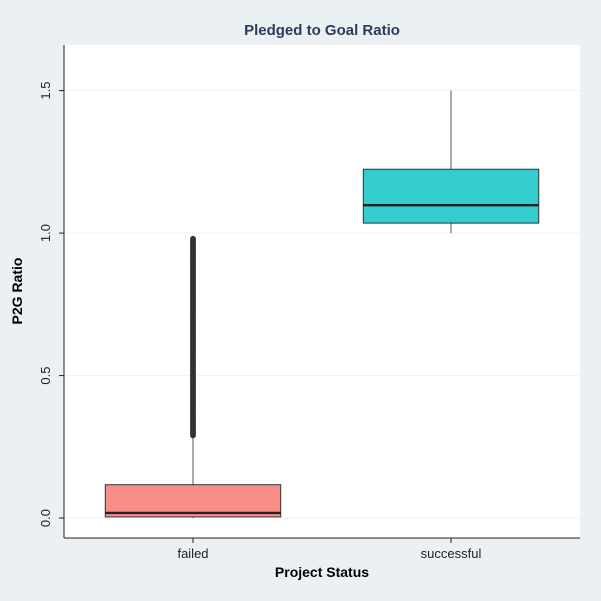 This screenshot has width=601, height=601. I want to click on box-failed, so click(193, 501).